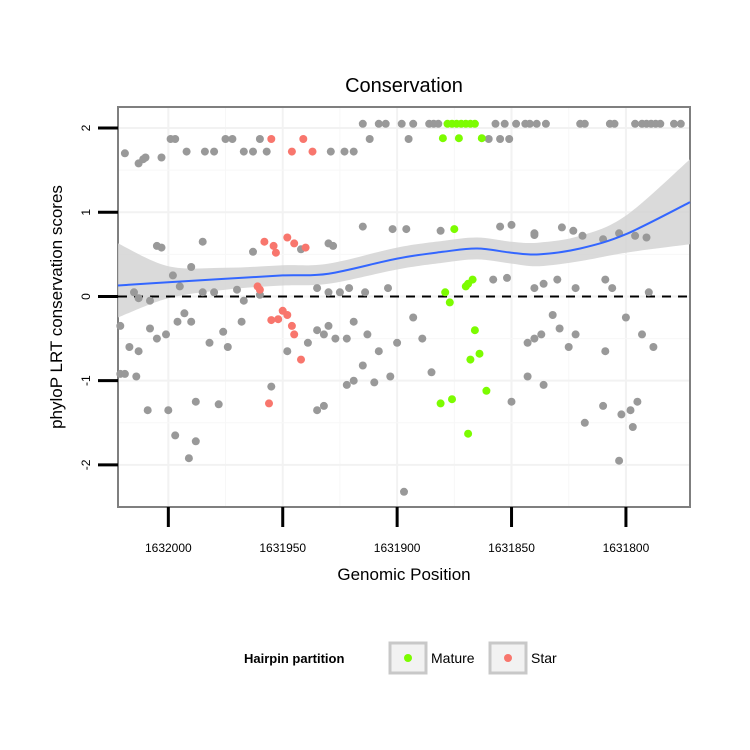 The width and height of the screenshot is (750, 750). I want to click on y-tick-label: 2, so click(86, 127).